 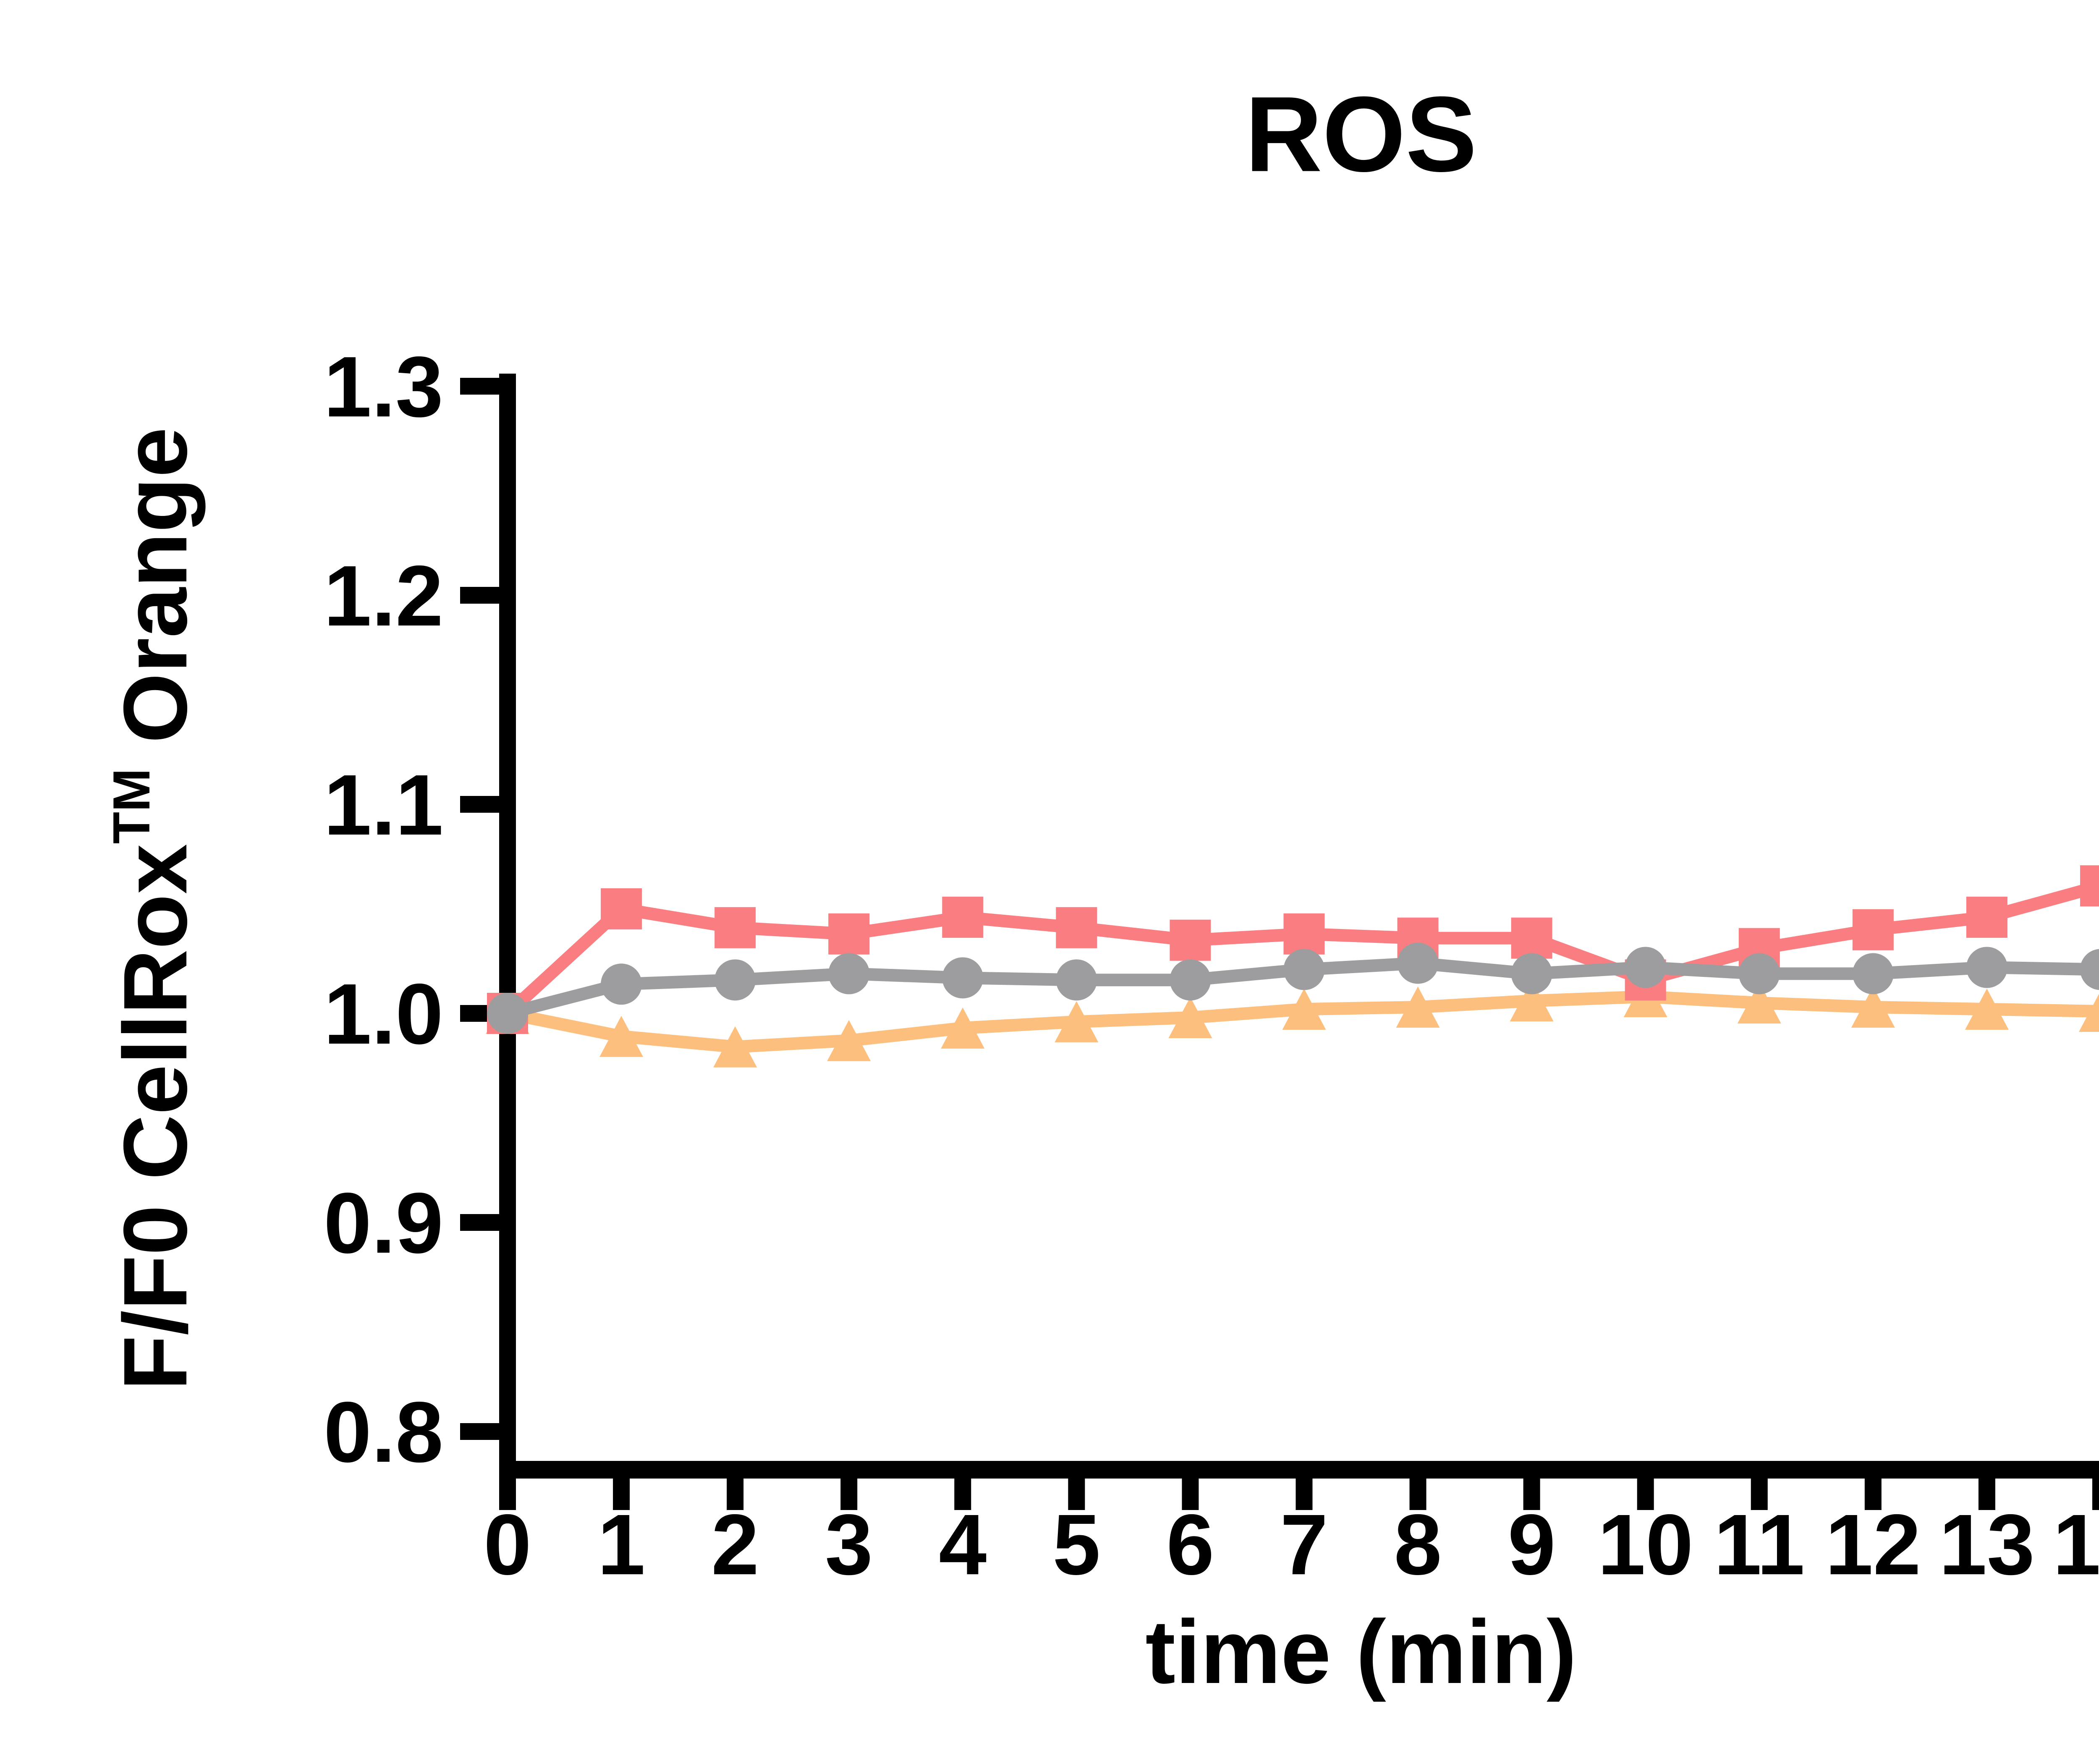 What do you see at coordinates (963, 1545) in the screenshot?
I see `x-tick-label: 4` at bounding box center [963, 1545].